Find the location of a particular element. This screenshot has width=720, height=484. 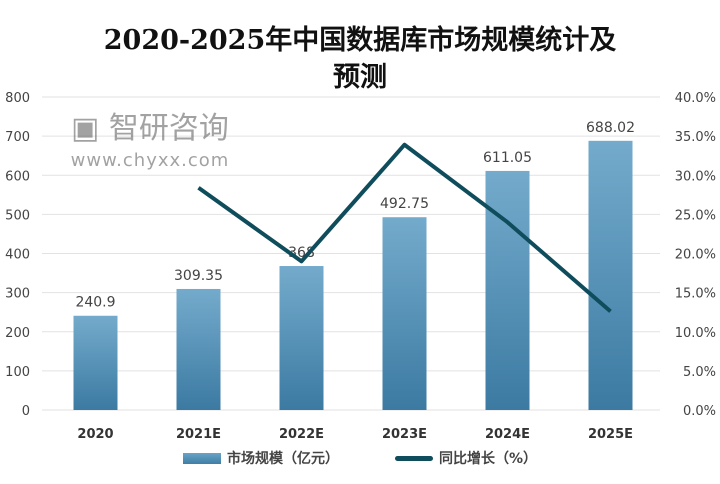

y-tick-label-right: 0.0% is located at coordinates (699, 411).